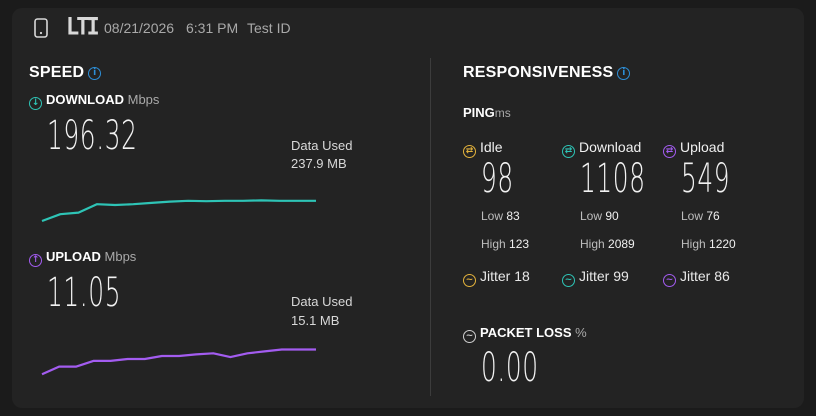 The image size is (816, 416). I want to click on download-jitter: ~ Jitter 99, so click(595, 277).